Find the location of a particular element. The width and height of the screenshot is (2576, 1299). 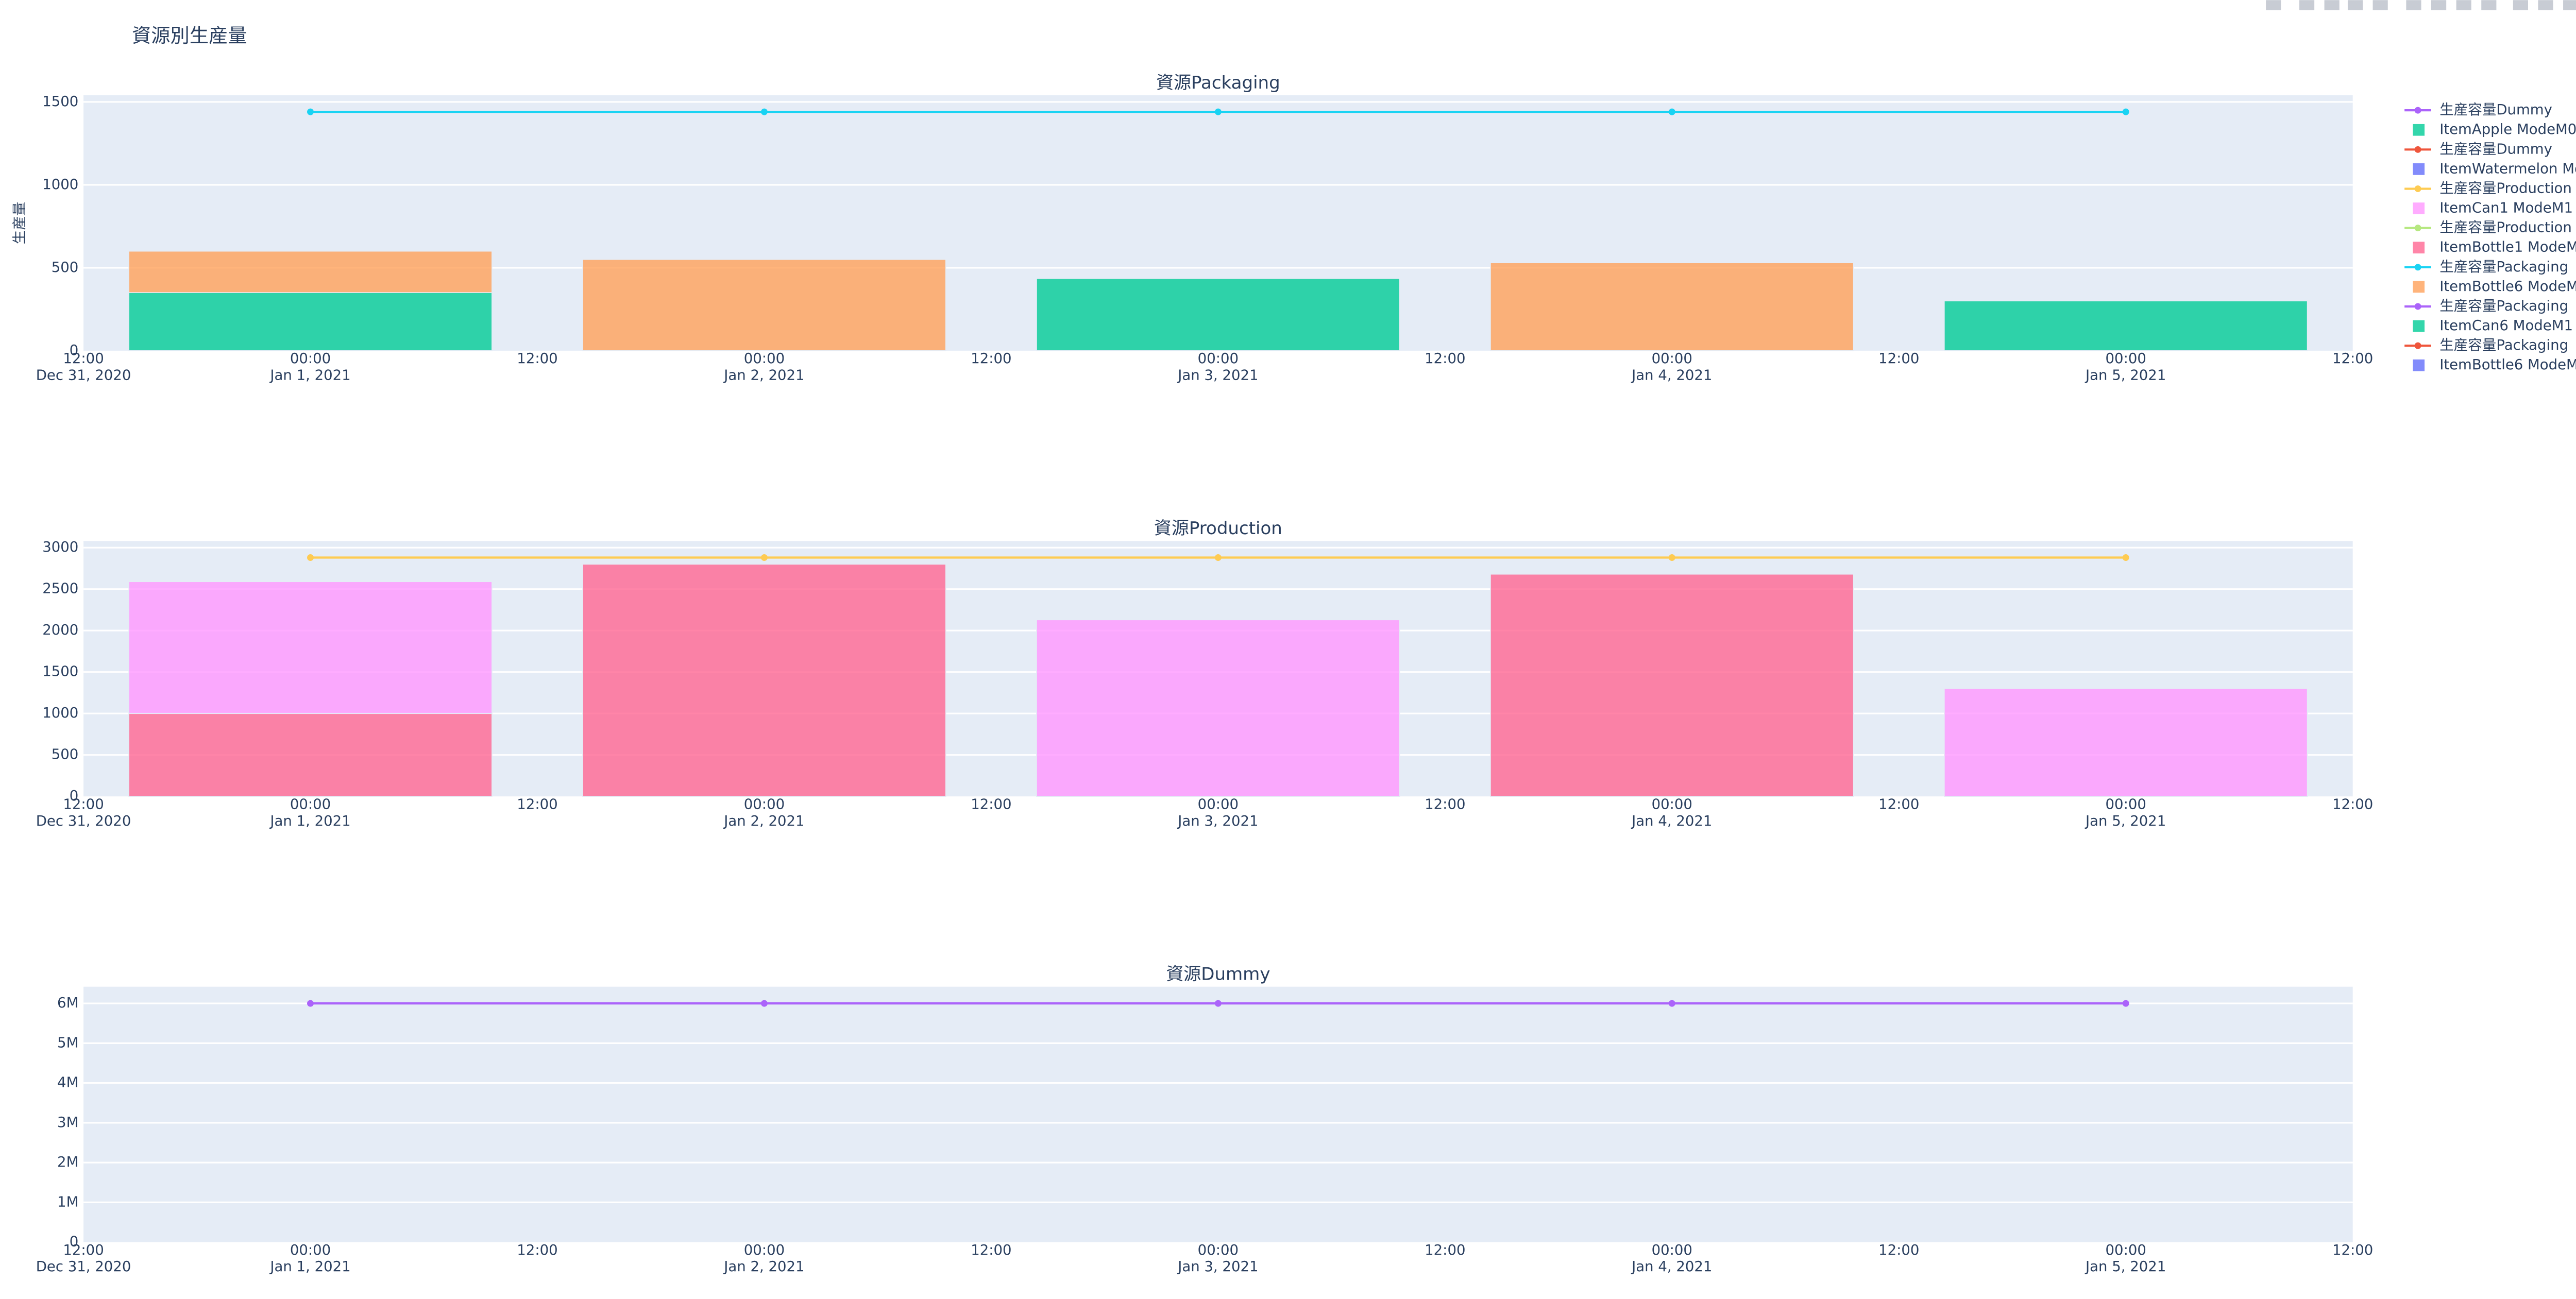

x-tick-label: Jan 2, 2021 is located at coordinates (763, 375).